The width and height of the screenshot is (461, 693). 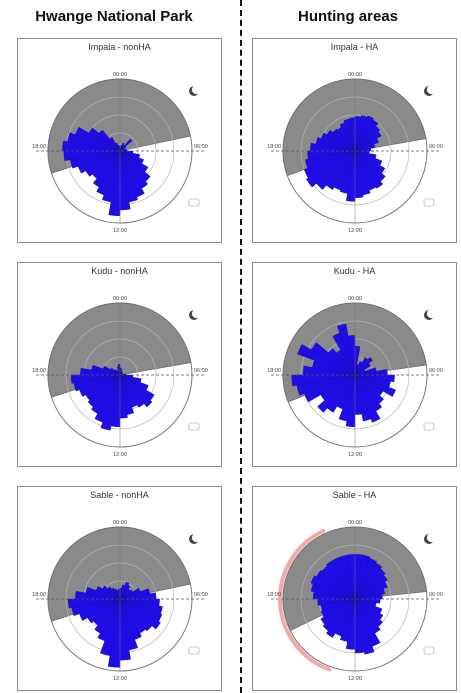 I want to click on column-title-hwange: Hwange National Park, so click(x=114, y=16).